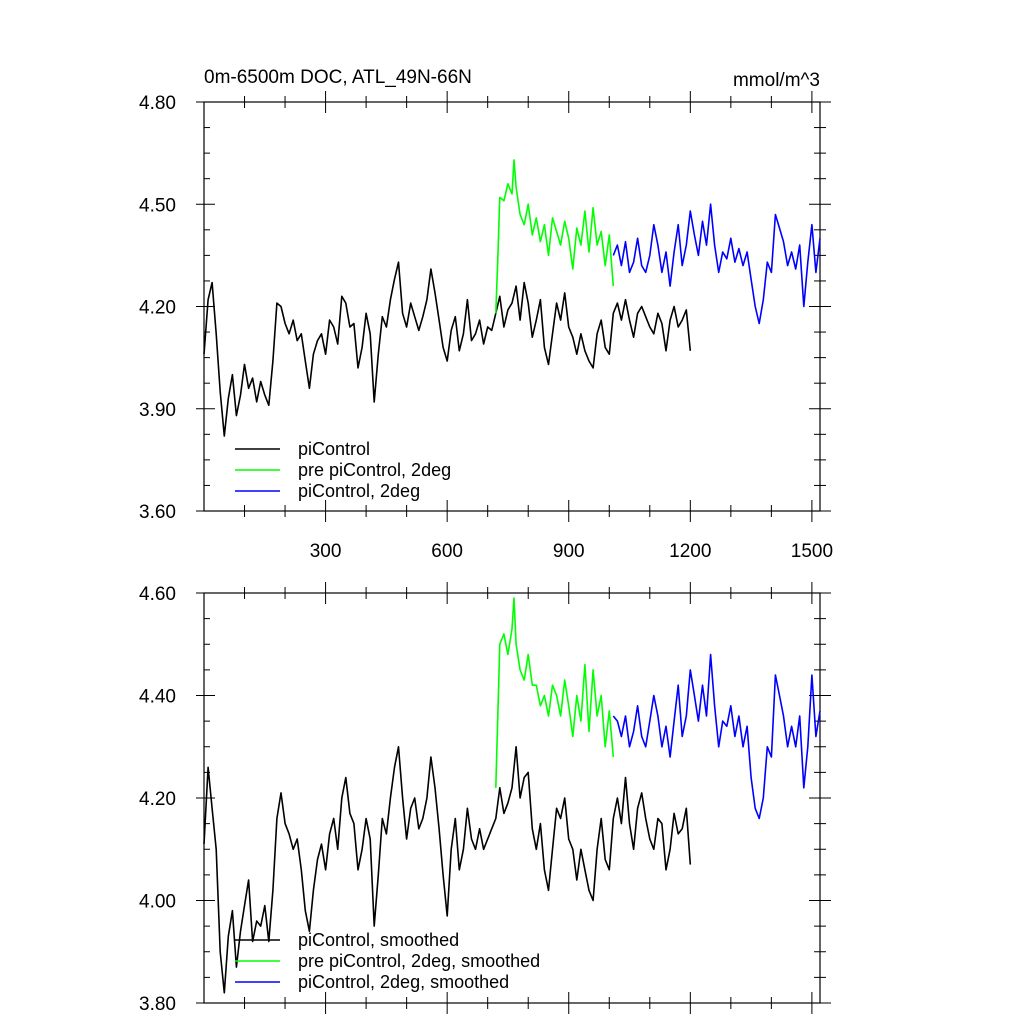 The width and height of the screenshot is (1024, 1024). I want to click on x-tick-label: 900, so click(569, 551).